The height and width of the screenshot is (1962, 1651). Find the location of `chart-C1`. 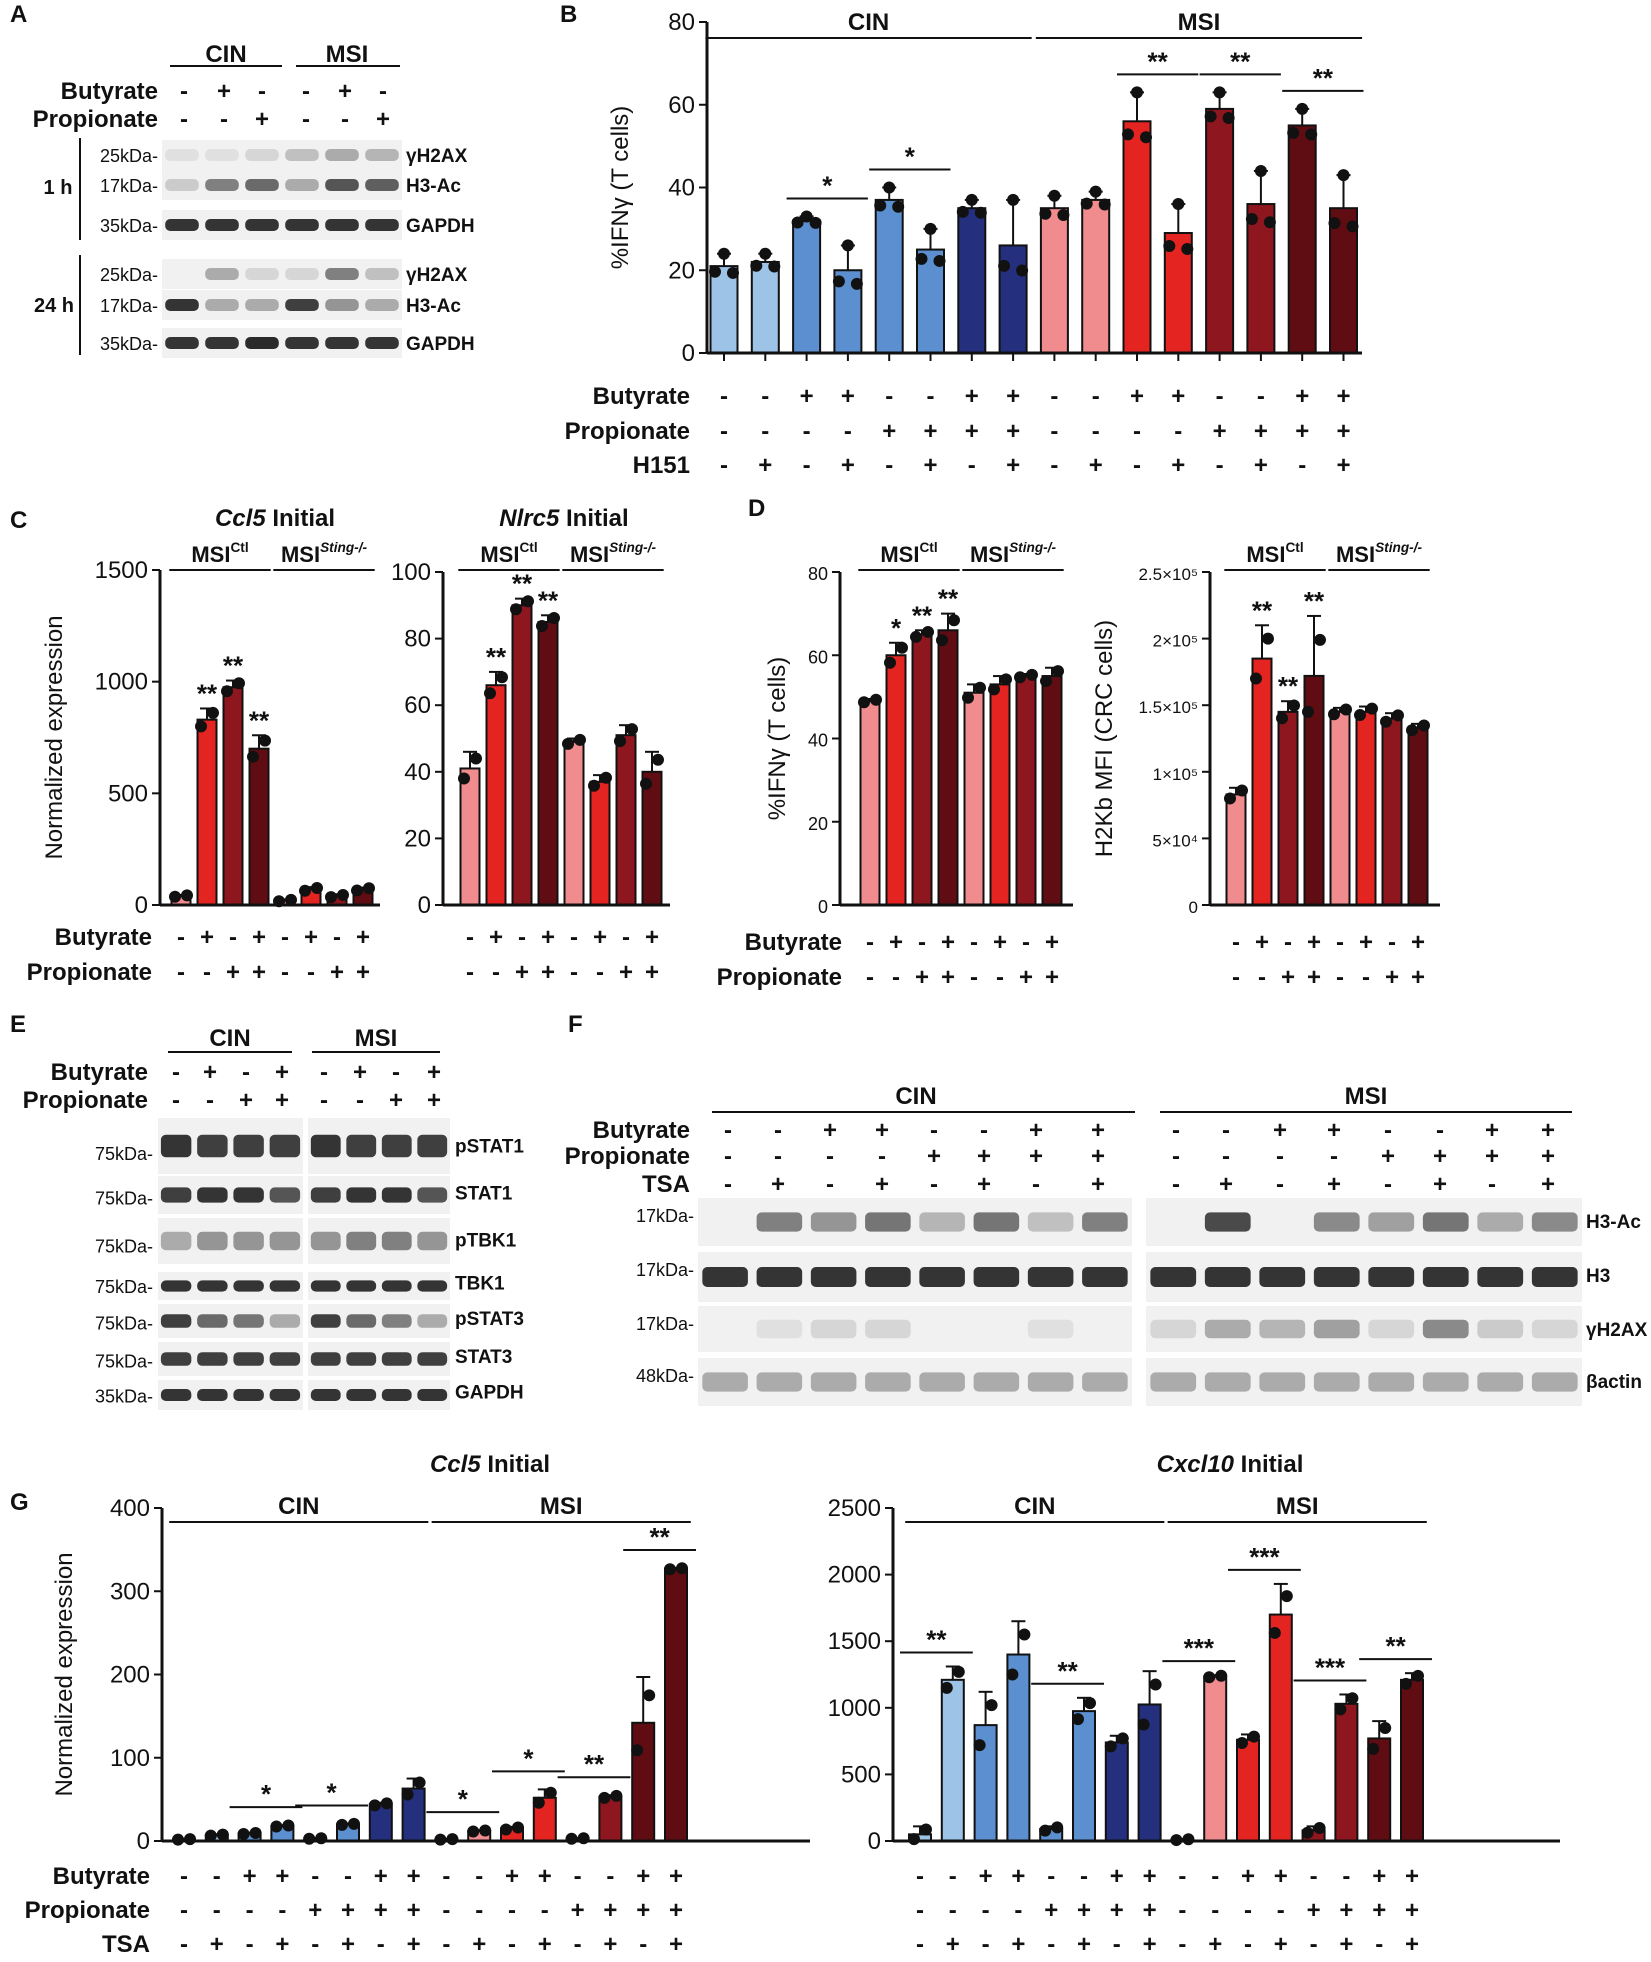

chart-C1 is located at coordinates (272, 792).